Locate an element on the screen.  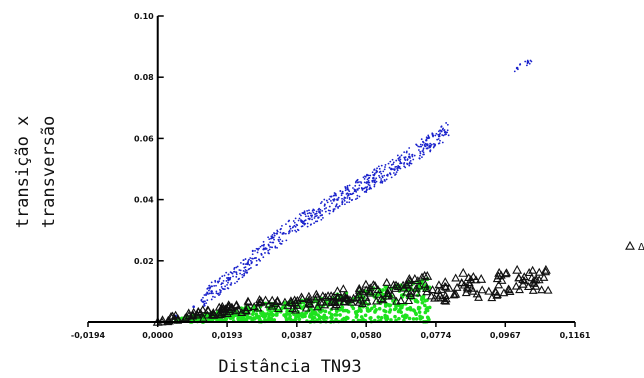
y-tick-label: 0.10 is located at coordinates (144, 16).